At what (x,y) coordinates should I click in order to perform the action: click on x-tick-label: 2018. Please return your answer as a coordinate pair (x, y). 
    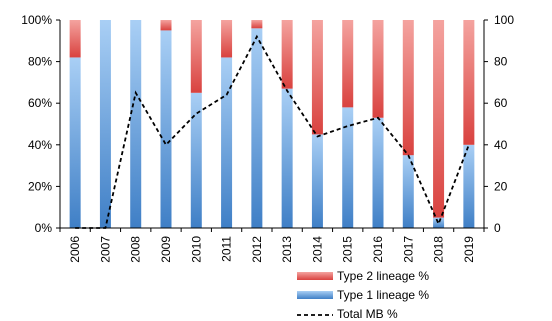
    Looking at the image, I should click on (439, 249).